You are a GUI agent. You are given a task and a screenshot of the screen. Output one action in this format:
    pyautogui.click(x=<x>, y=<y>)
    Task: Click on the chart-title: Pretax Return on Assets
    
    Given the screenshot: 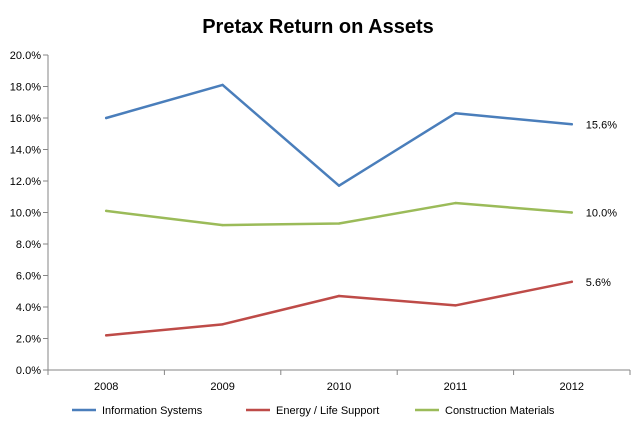 What is the action you would take?
    pyautogui.click(x=318, y=27)
    